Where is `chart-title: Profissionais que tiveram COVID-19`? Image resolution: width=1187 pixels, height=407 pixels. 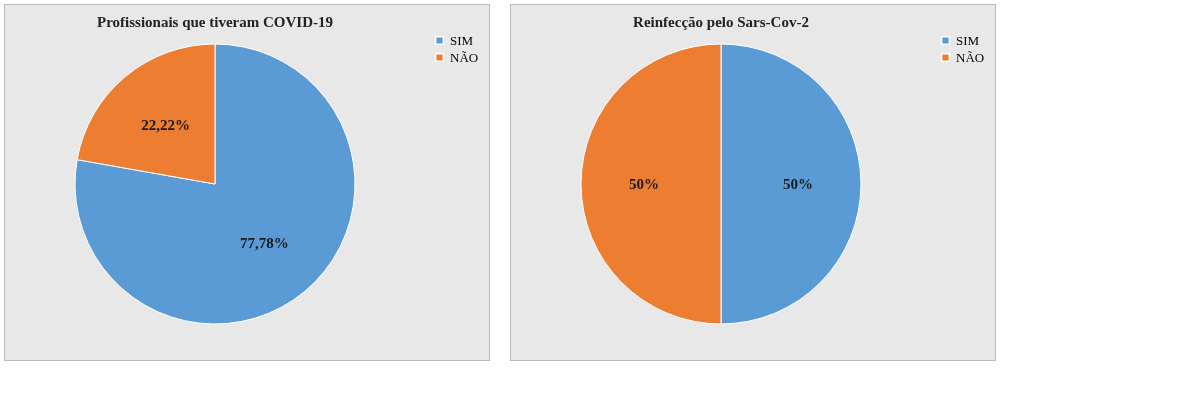 chart-title: Profissionais que tiveram COVID-19 is located at coordinates (215, 22).